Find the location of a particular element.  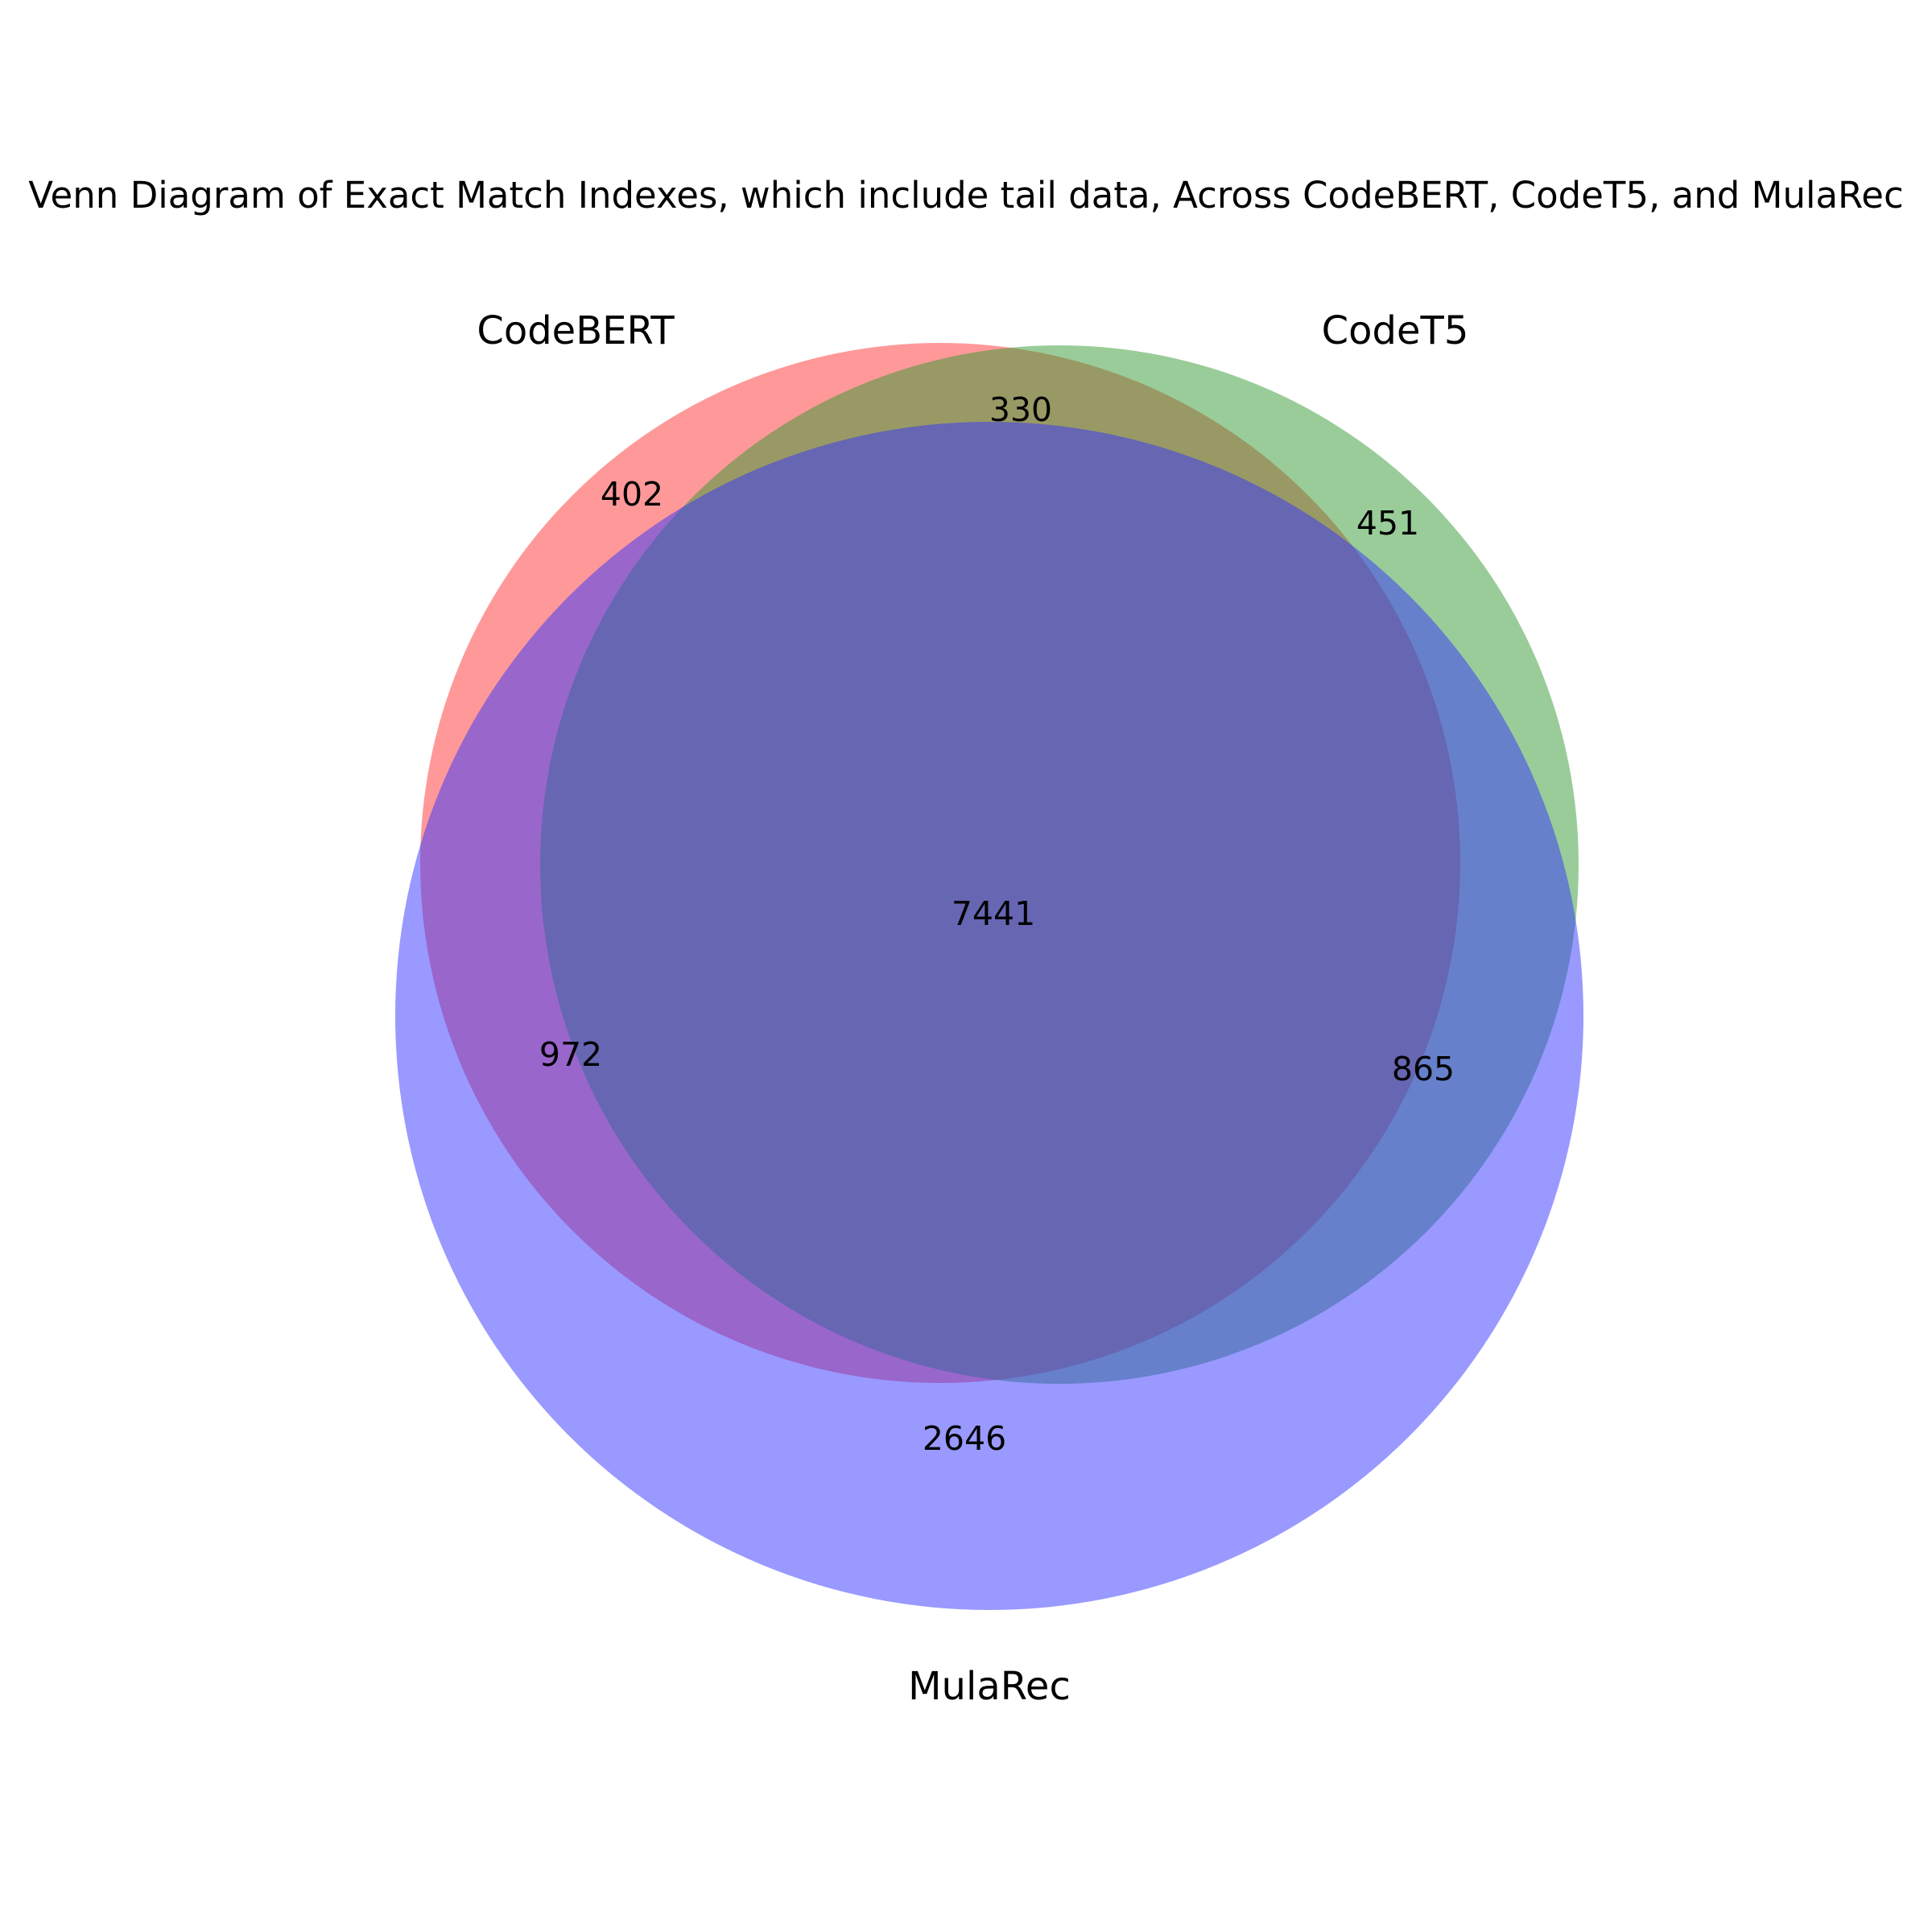

set-label-codet5: CodeT5 is located at coordinates (1395, 330).